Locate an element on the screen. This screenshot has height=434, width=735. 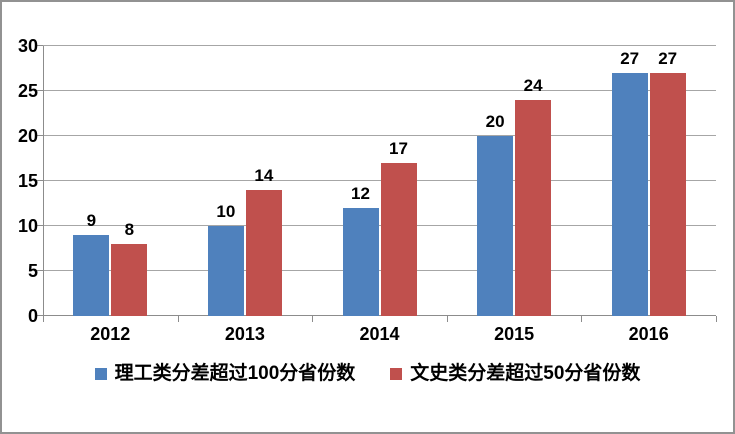
bar-blue-2015 is located at coordinates (495, 226).